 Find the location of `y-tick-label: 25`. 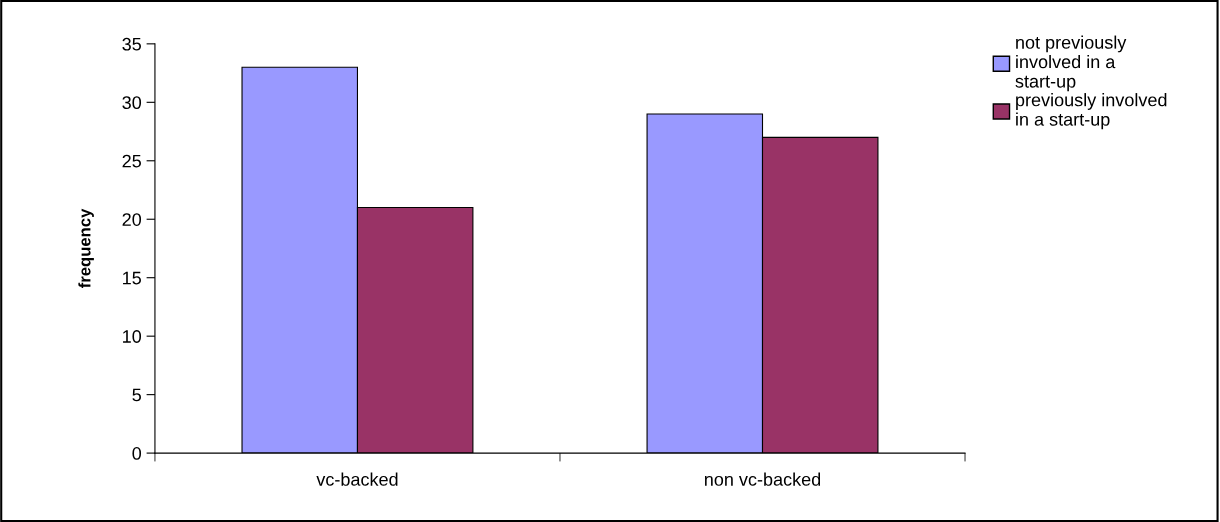

y-tick-label: 25 is located at coordinates (131, 161).